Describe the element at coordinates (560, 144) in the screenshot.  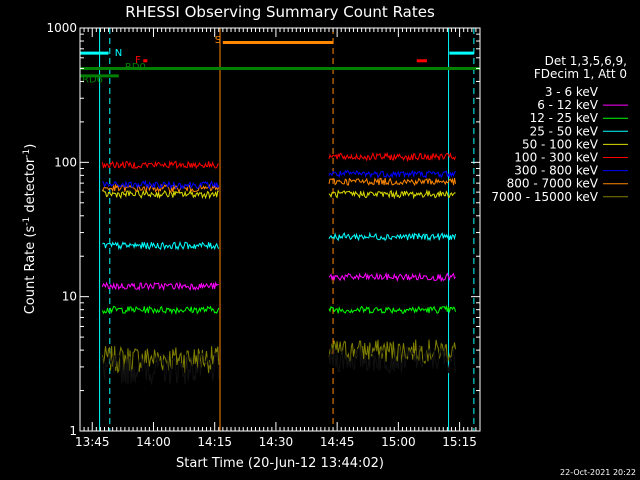
I see `legend-label: 50 - 100 keV` at that location.